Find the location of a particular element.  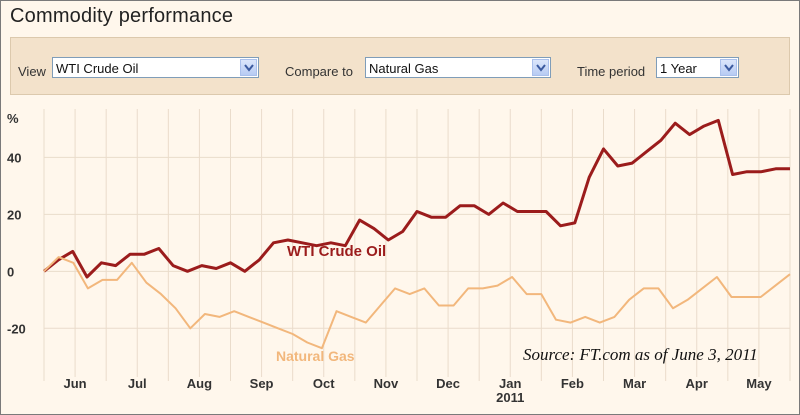

x-tick-label: Oct is located at coordinates (324, 383).